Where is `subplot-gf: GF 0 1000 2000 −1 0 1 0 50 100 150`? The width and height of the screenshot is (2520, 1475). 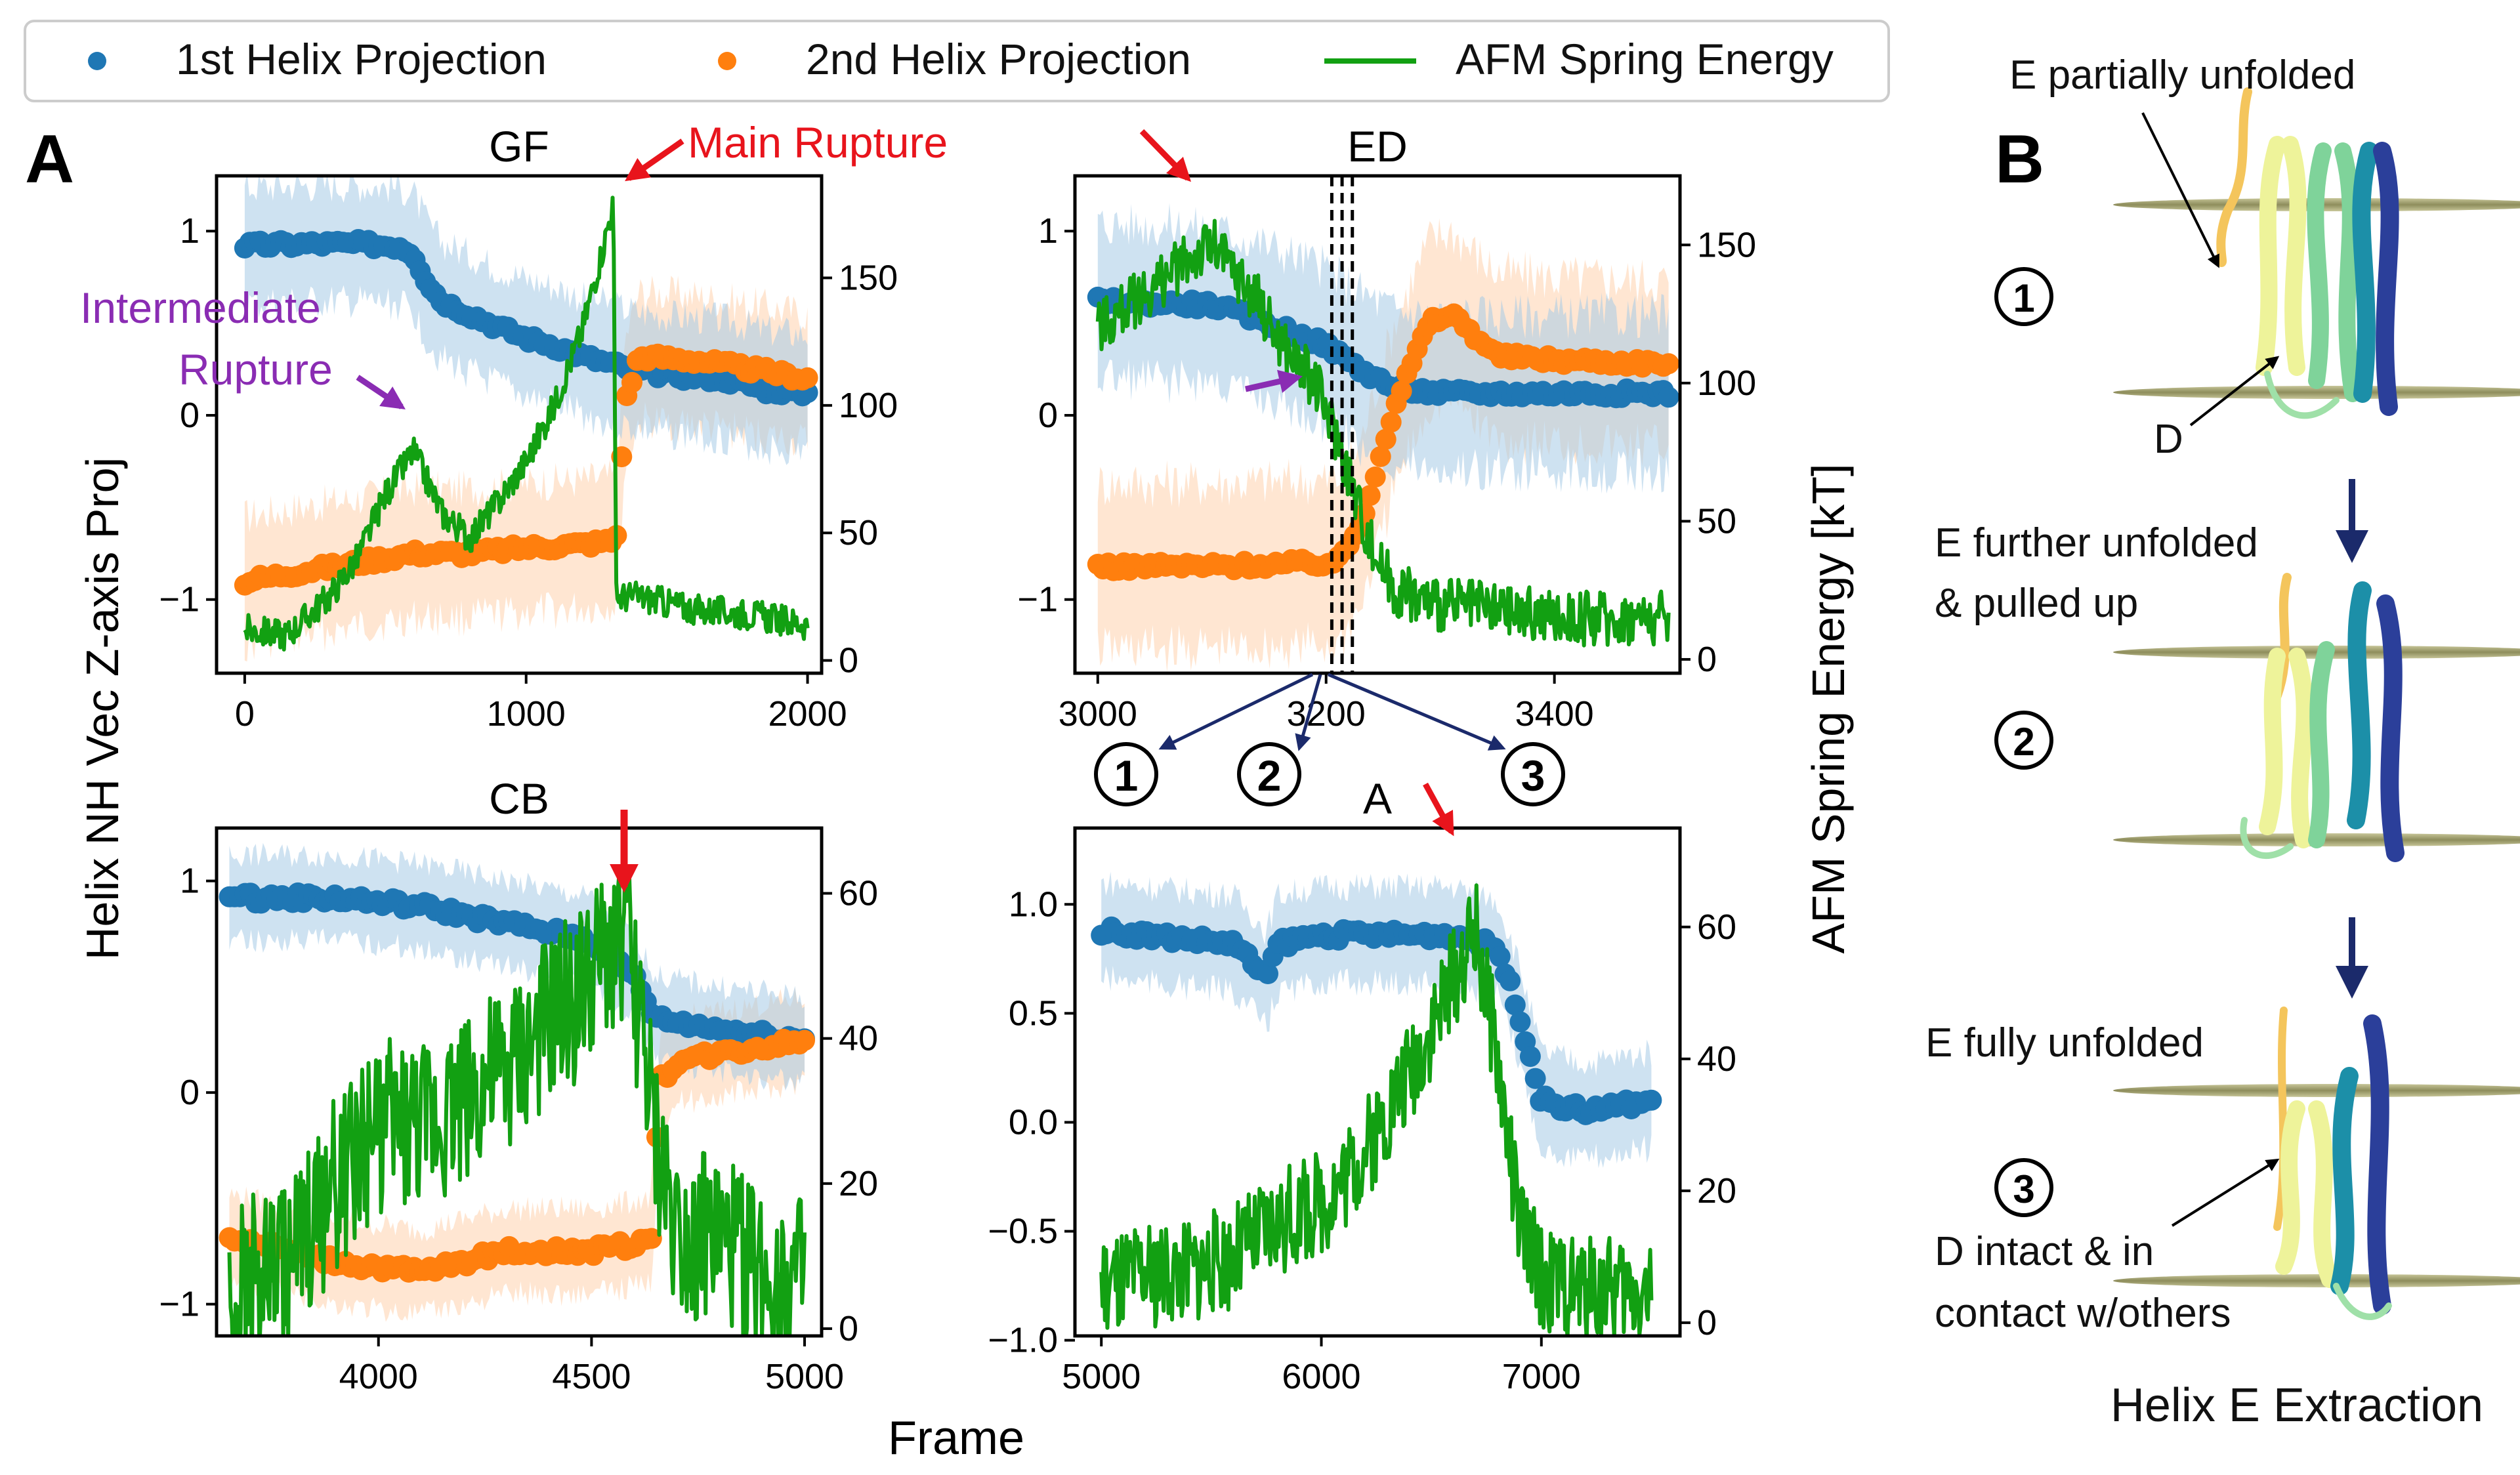
subplot-gf: GF 0 1000 2000 −1 0 1 0 50 100 150 is located at coordinates (528, 428).